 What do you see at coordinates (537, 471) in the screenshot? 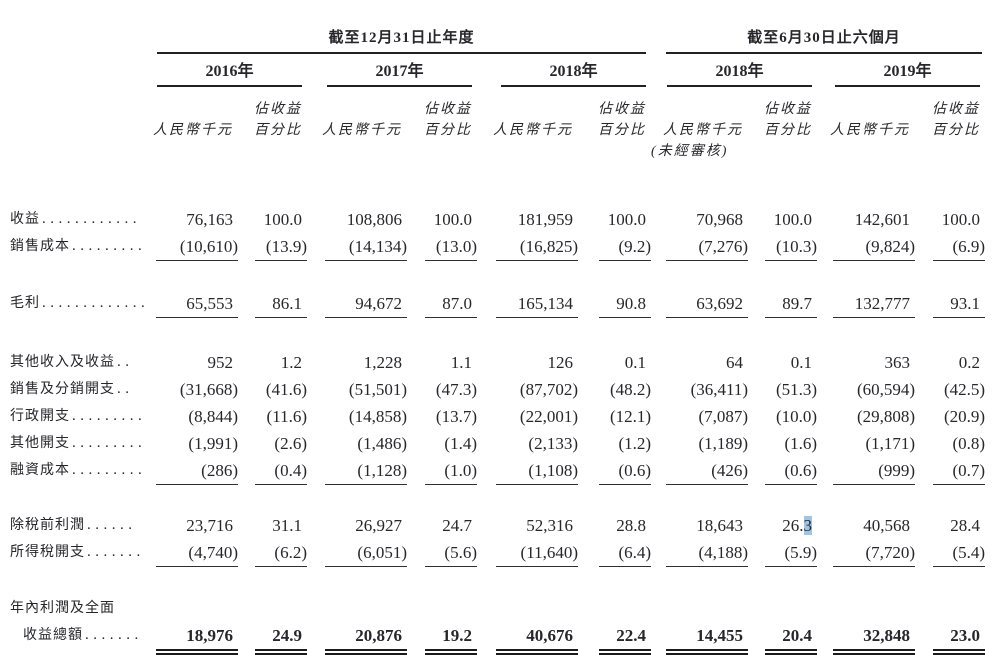
I see `value: (1,108)` at bounding box center [537, 471].